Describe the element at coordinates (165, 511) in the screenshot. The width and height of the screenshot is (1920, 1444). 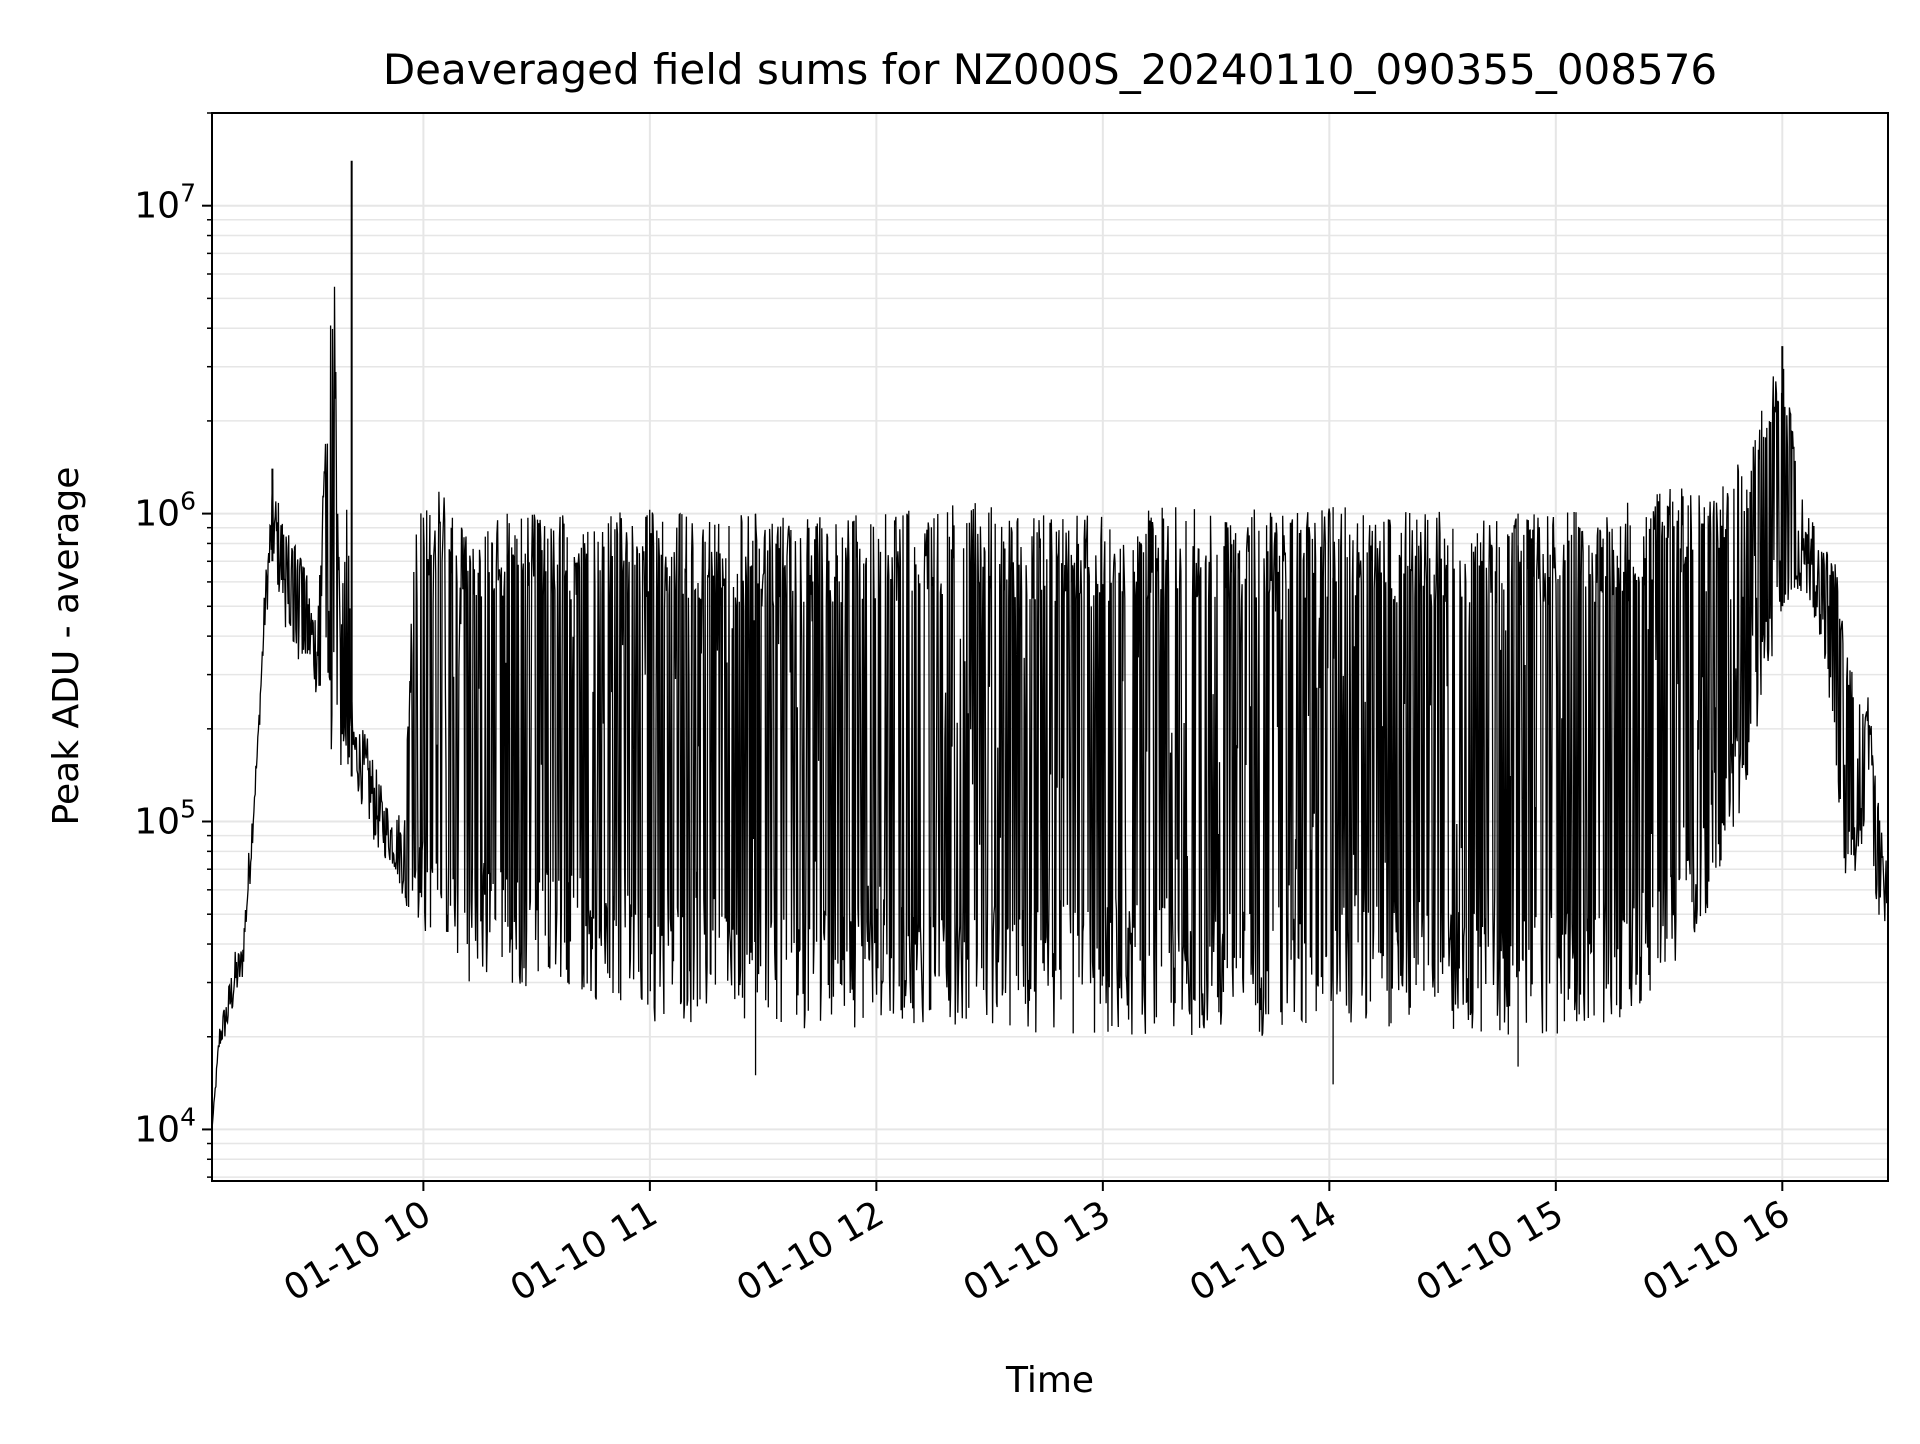
I see `y-tick-label: 10⁶` at that location.